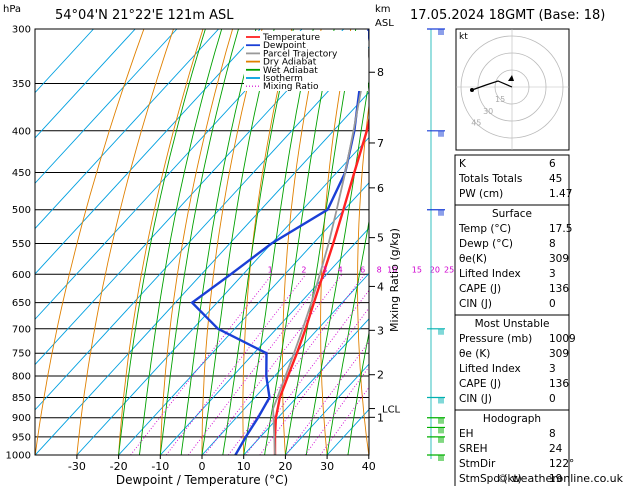 This screenshot has height=486, width=629. Describe the element at coordinates (324, 269) in the screenshot. I see `mixing-ratio-label: 3` at that location.